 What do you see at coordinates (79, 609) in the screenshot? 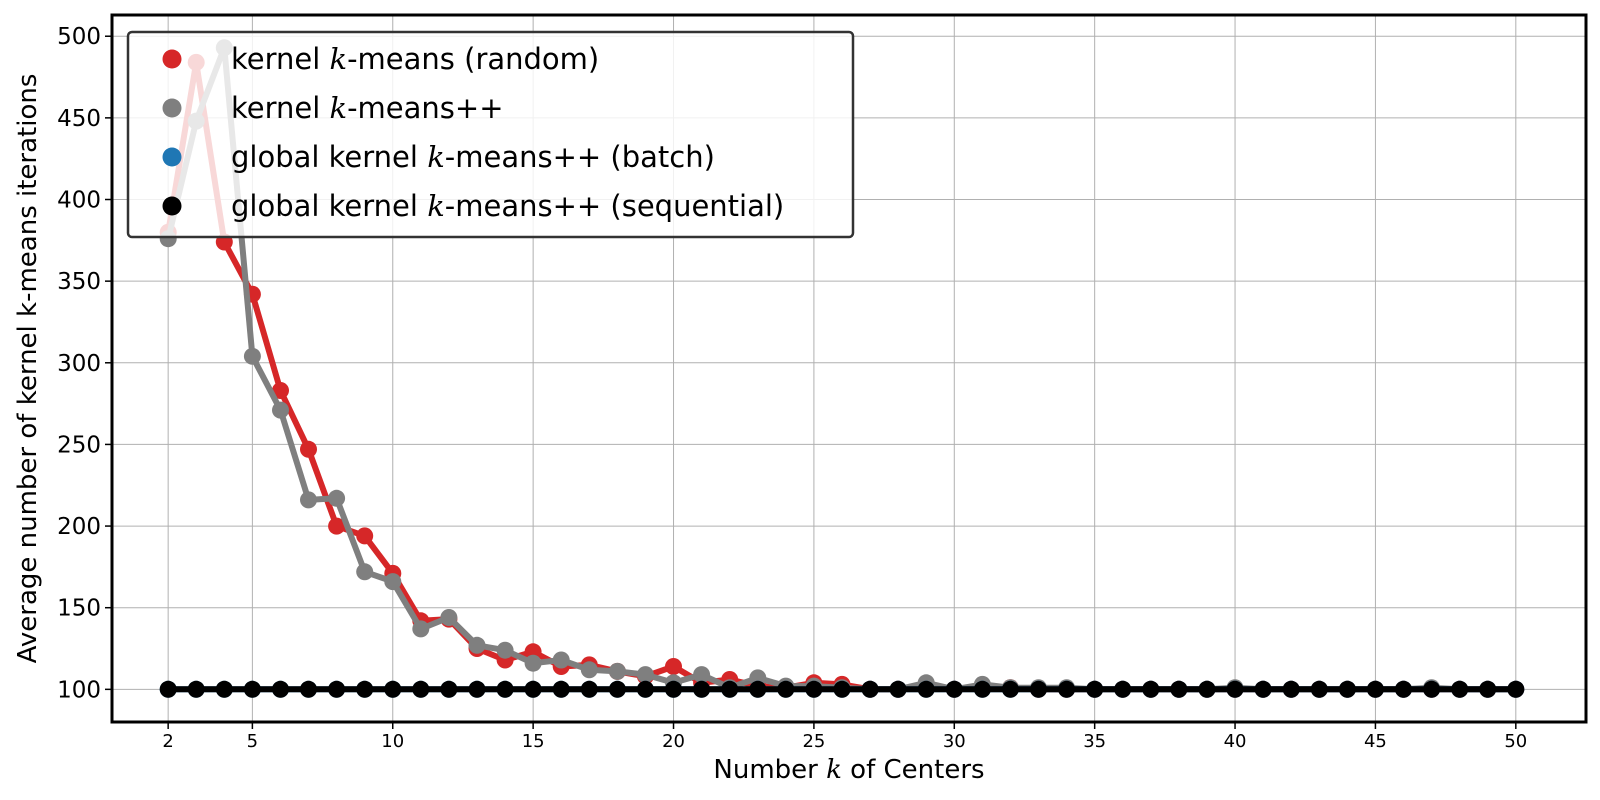
I see `tick-label-y: 150` at bounding box center [79, 609].